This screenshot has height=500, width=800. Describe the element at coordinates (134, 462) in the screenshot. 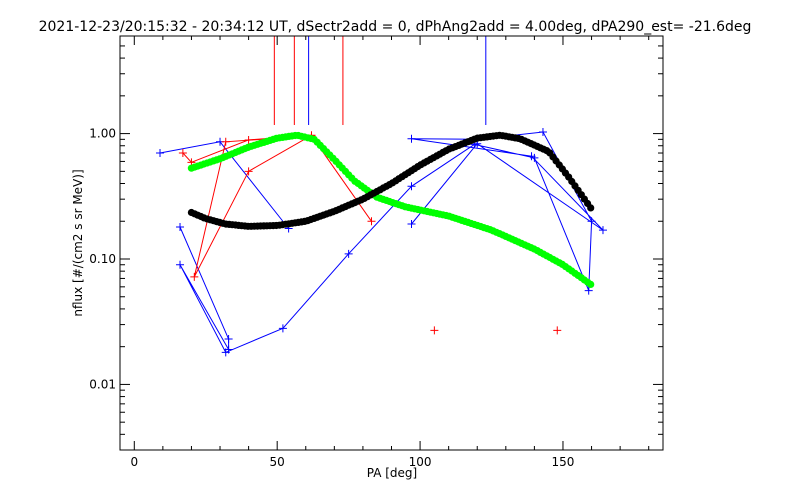

I see `x-tick-label: 0` at that location.